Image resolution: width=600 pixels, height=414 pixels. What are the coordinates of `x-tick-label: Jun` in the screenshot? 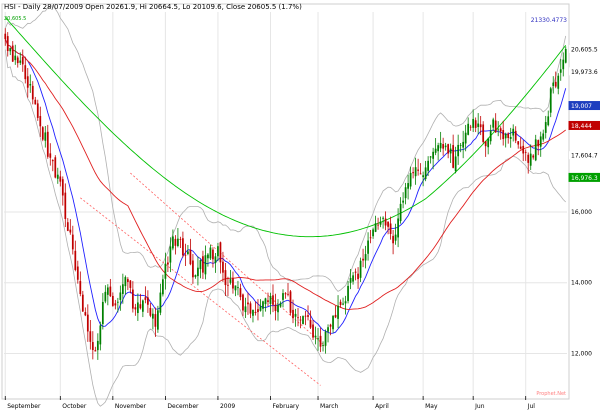 It's located at (479, 406).